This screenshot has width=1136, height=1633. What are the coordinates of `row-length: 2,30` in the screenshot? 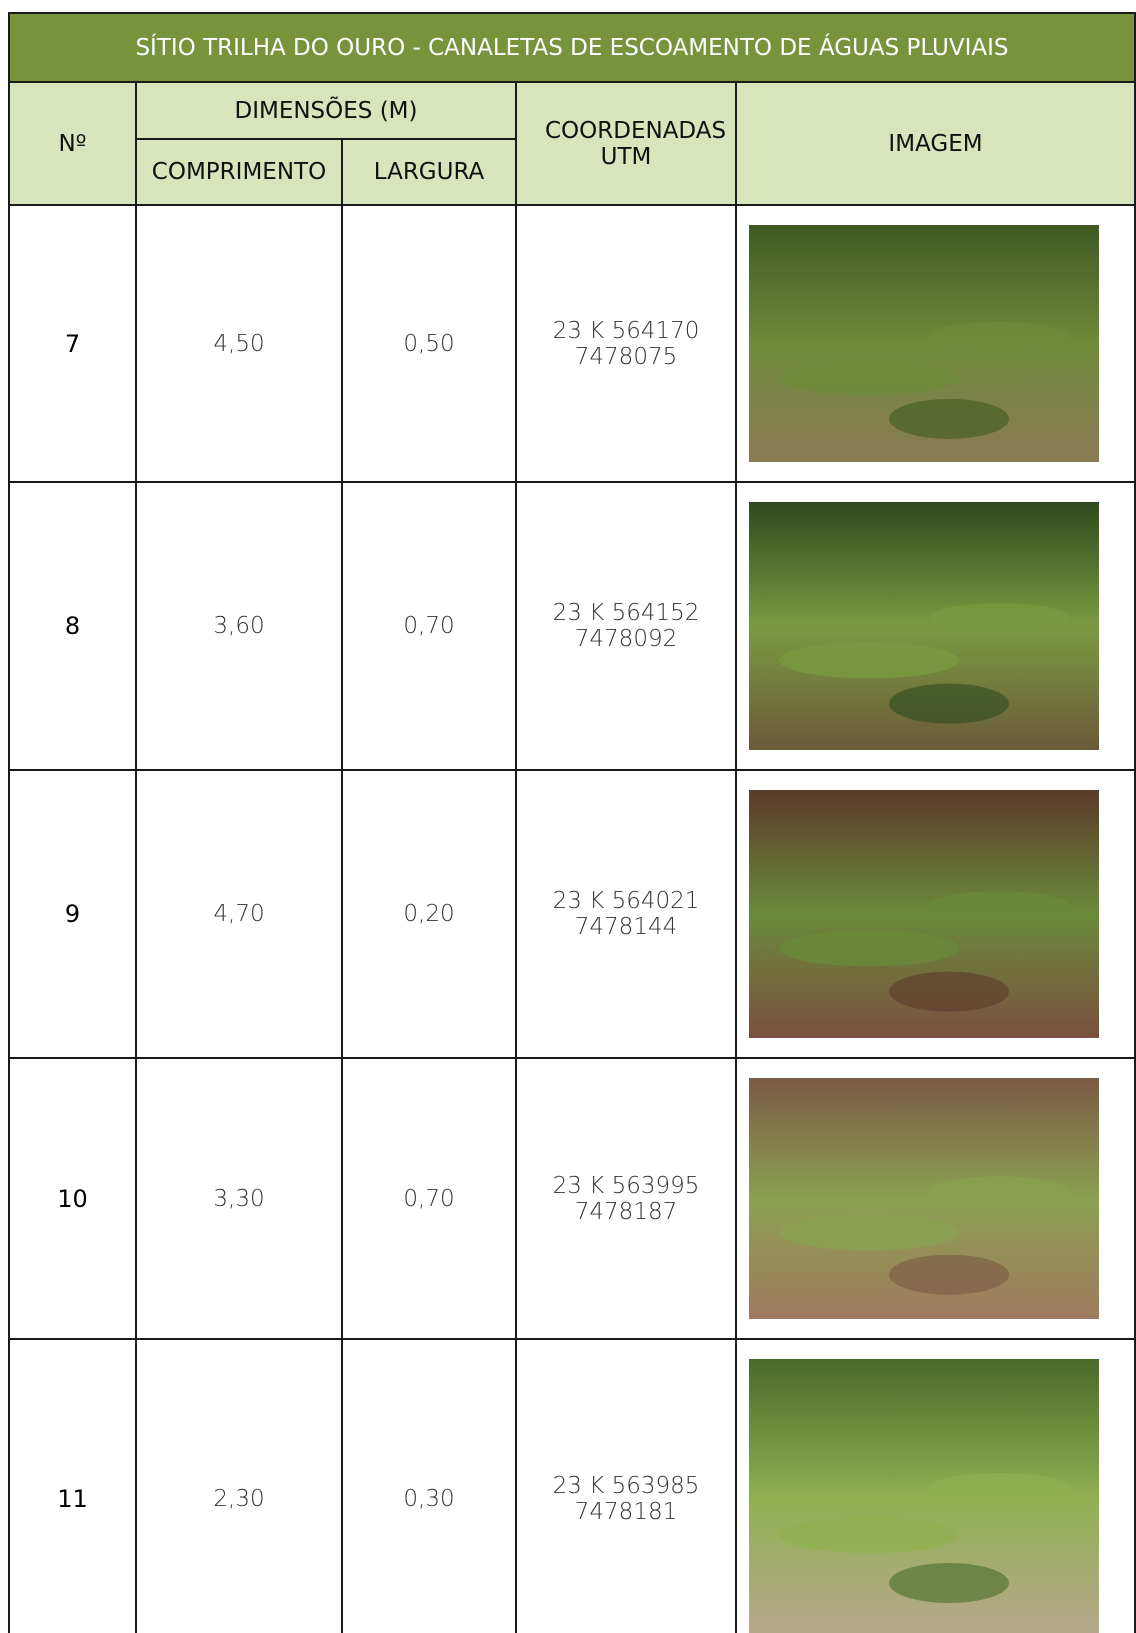 It's located at (239, 1485).